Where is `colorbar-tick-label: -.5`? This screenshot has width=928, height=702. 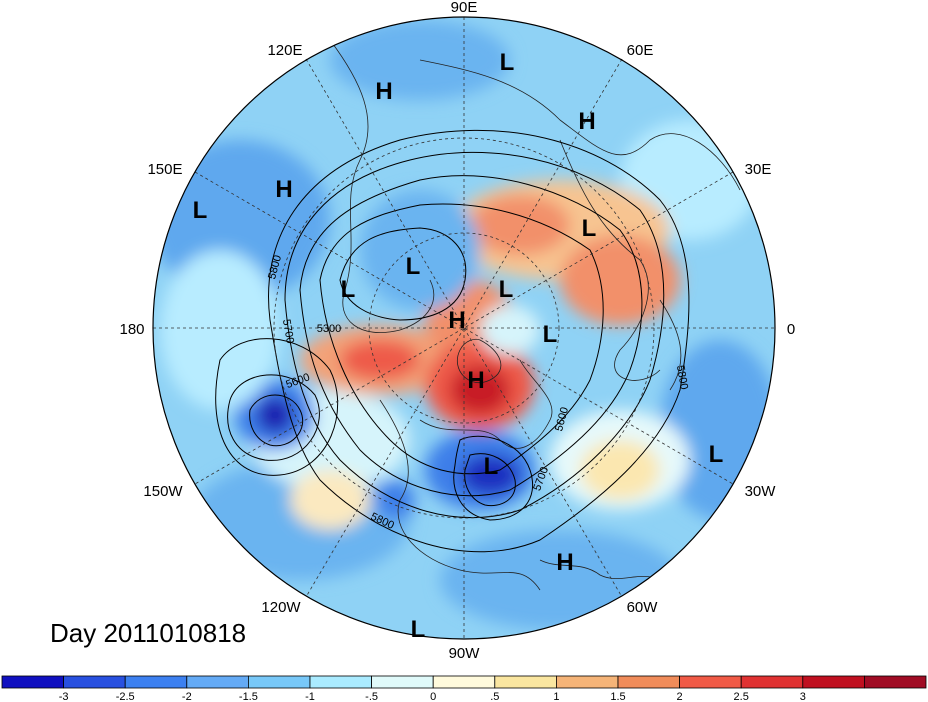
colorbar-tick-label: -.5 is located at coordinates (371, 696).